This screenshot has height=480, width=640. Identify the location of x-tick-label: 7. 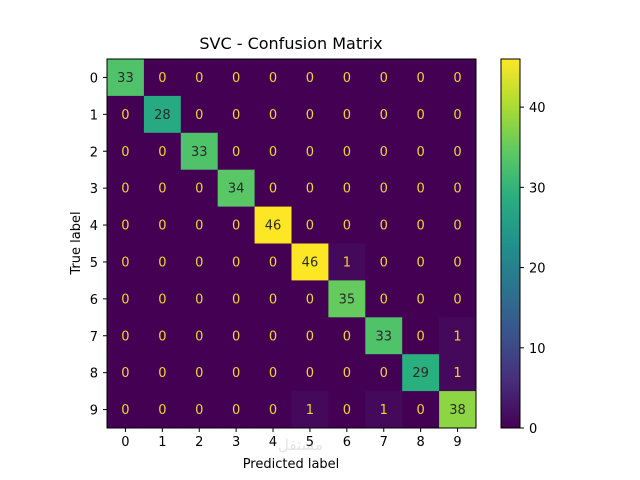
(384, 442).